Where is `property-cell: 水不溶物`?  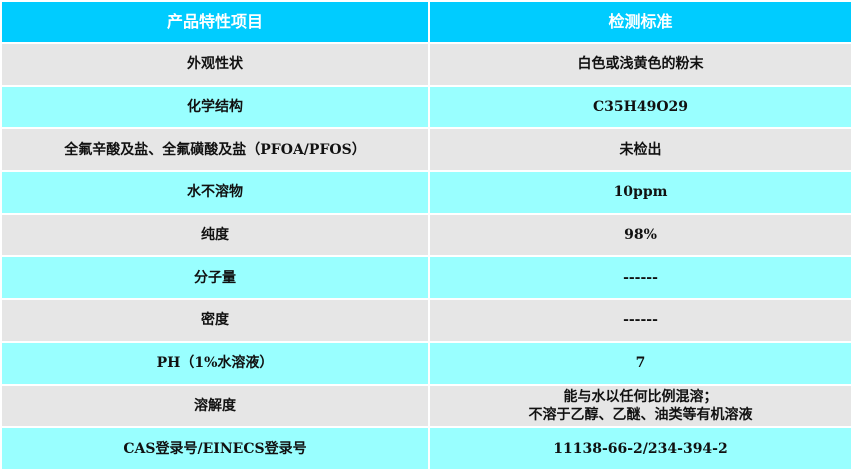 property-cell: 水不溶物 is located at coordinates (215, 192).